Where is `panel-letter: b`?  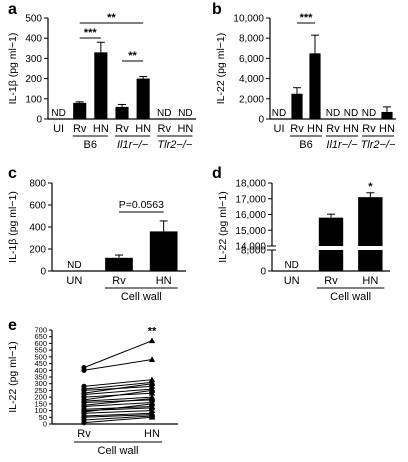 panel-letter: b is located at coordinates (217, 9).